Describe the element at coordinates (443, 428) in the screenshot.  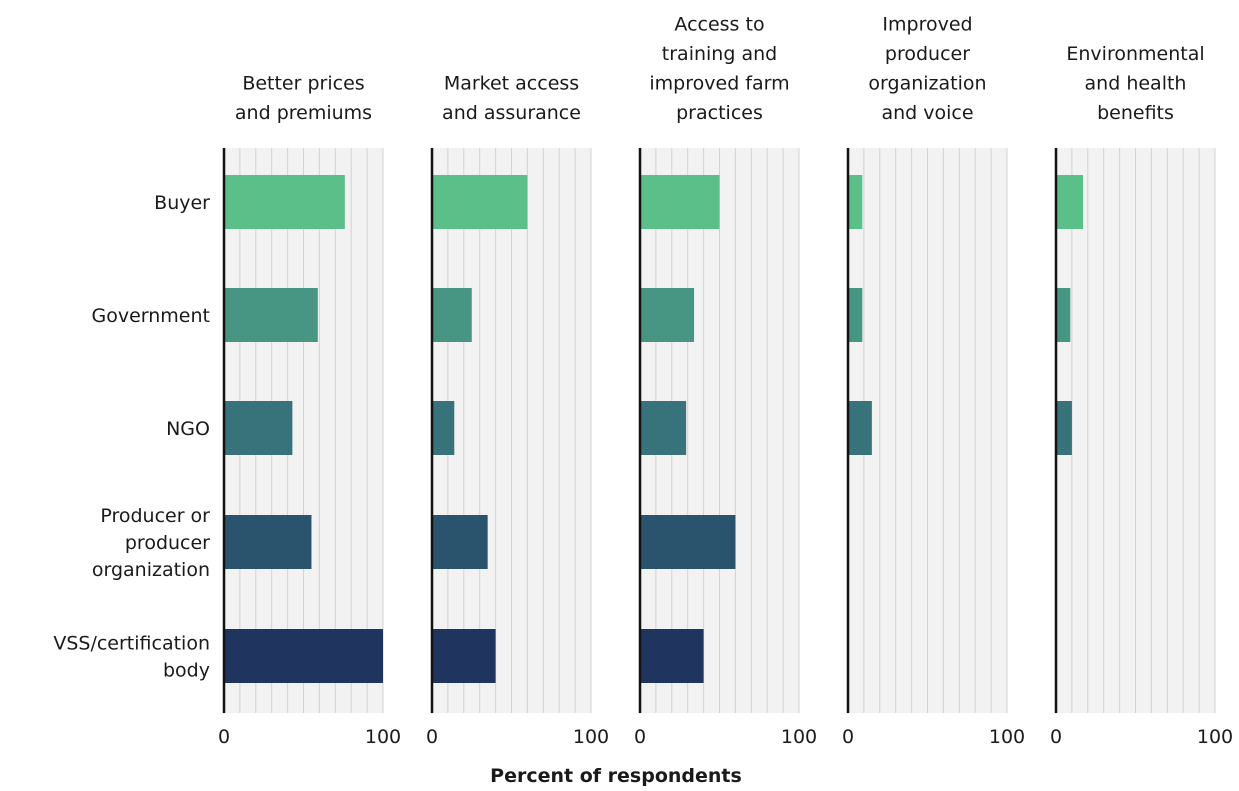
I see `bar-panel2-cat3` at that location.